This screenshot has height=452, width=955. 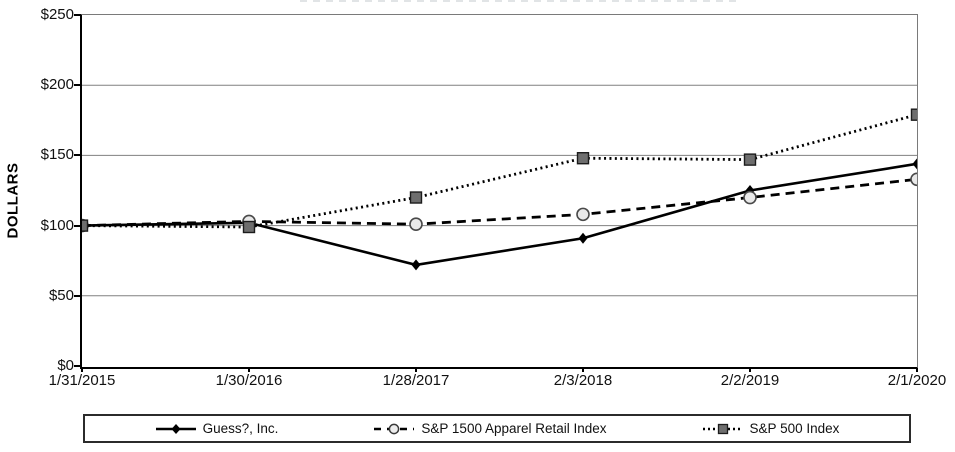 I want to click on legend-item-guess: Guess?, Inc., so click(x=217, y=428).